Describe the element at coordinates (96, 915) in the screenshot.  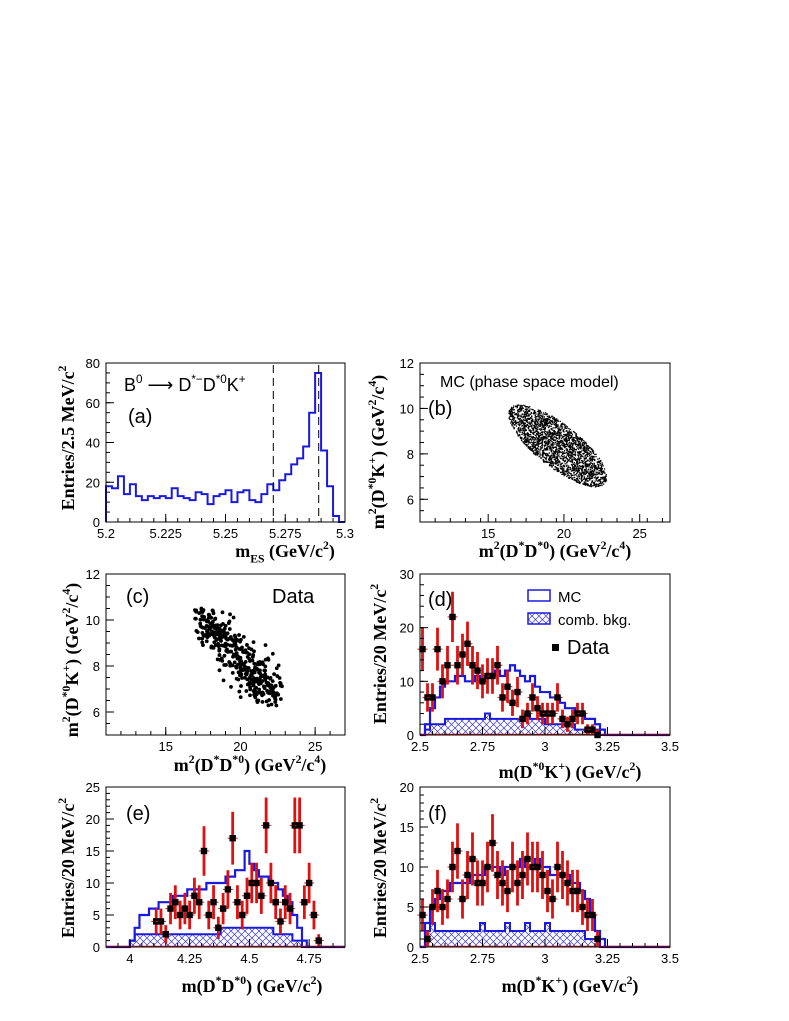
I see `y-tick-label: 5` at that location.